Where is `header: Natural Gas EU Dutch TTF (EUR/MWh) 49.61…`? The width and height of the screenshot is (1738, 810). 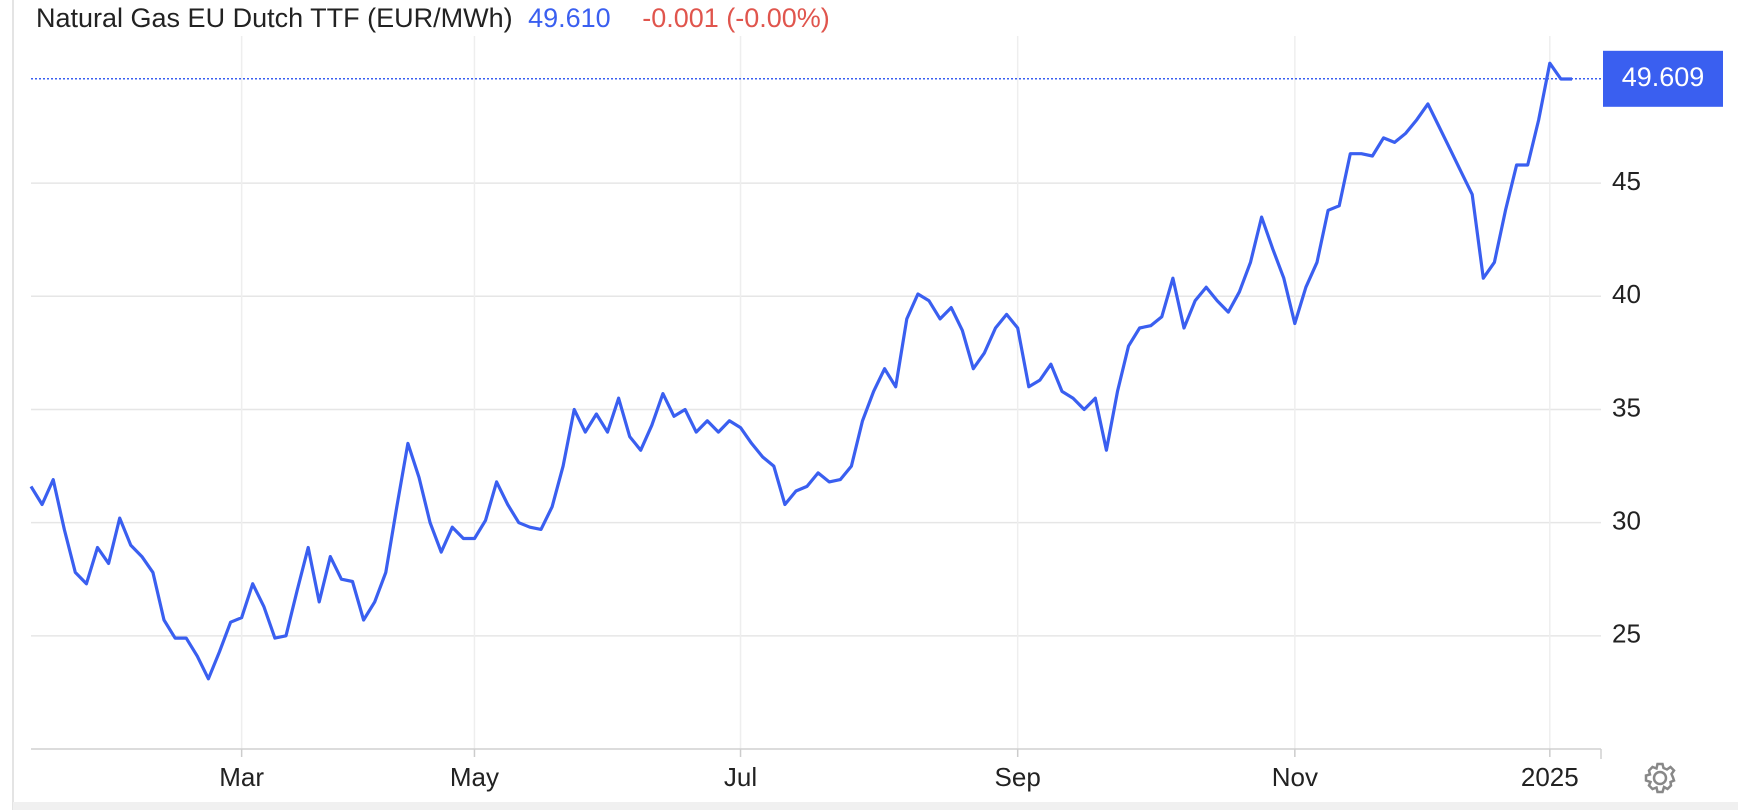 header: Natural Gas EU Dutch TTF (EUR/MWh) 49.61… is located at coordinates (433, 18).